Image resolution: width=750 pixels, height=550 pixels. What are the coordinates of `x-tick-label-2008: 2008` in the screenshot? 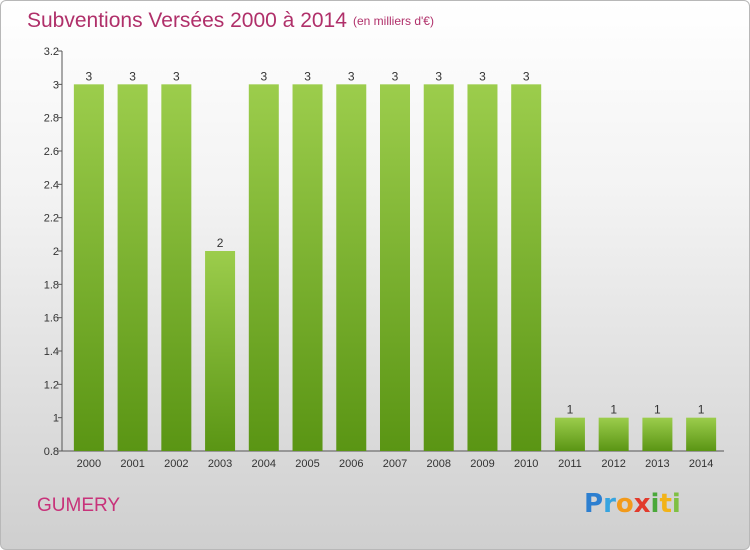 It's located at (438, 464).